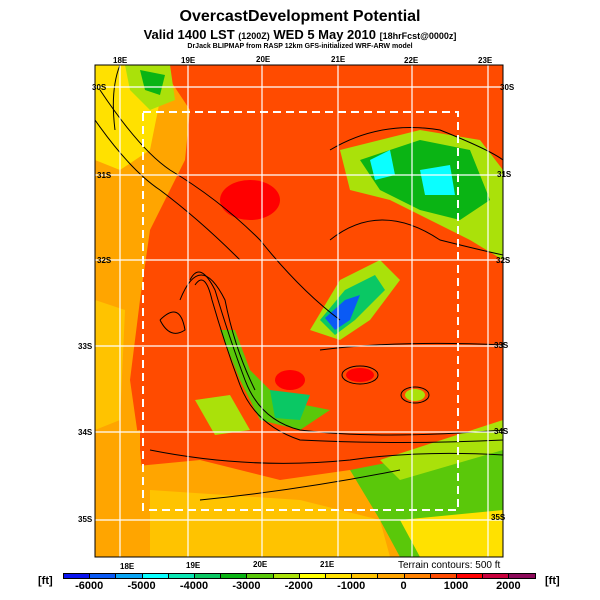 This screenshot has height=600, width=600. I want to click on utc-time: (1200Z), so click(254, 36).